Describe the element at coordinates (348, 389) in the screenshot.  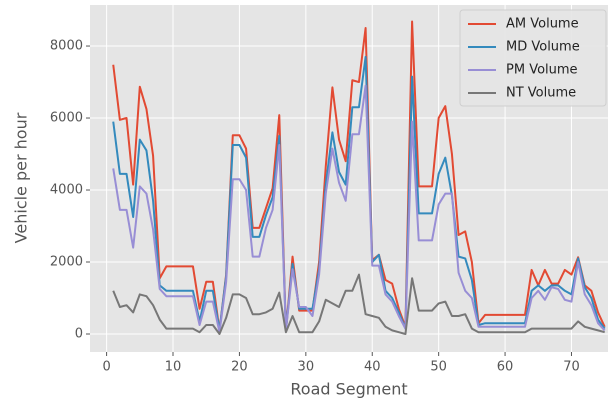
I see `x-axis-label: Road Segment` at that location.